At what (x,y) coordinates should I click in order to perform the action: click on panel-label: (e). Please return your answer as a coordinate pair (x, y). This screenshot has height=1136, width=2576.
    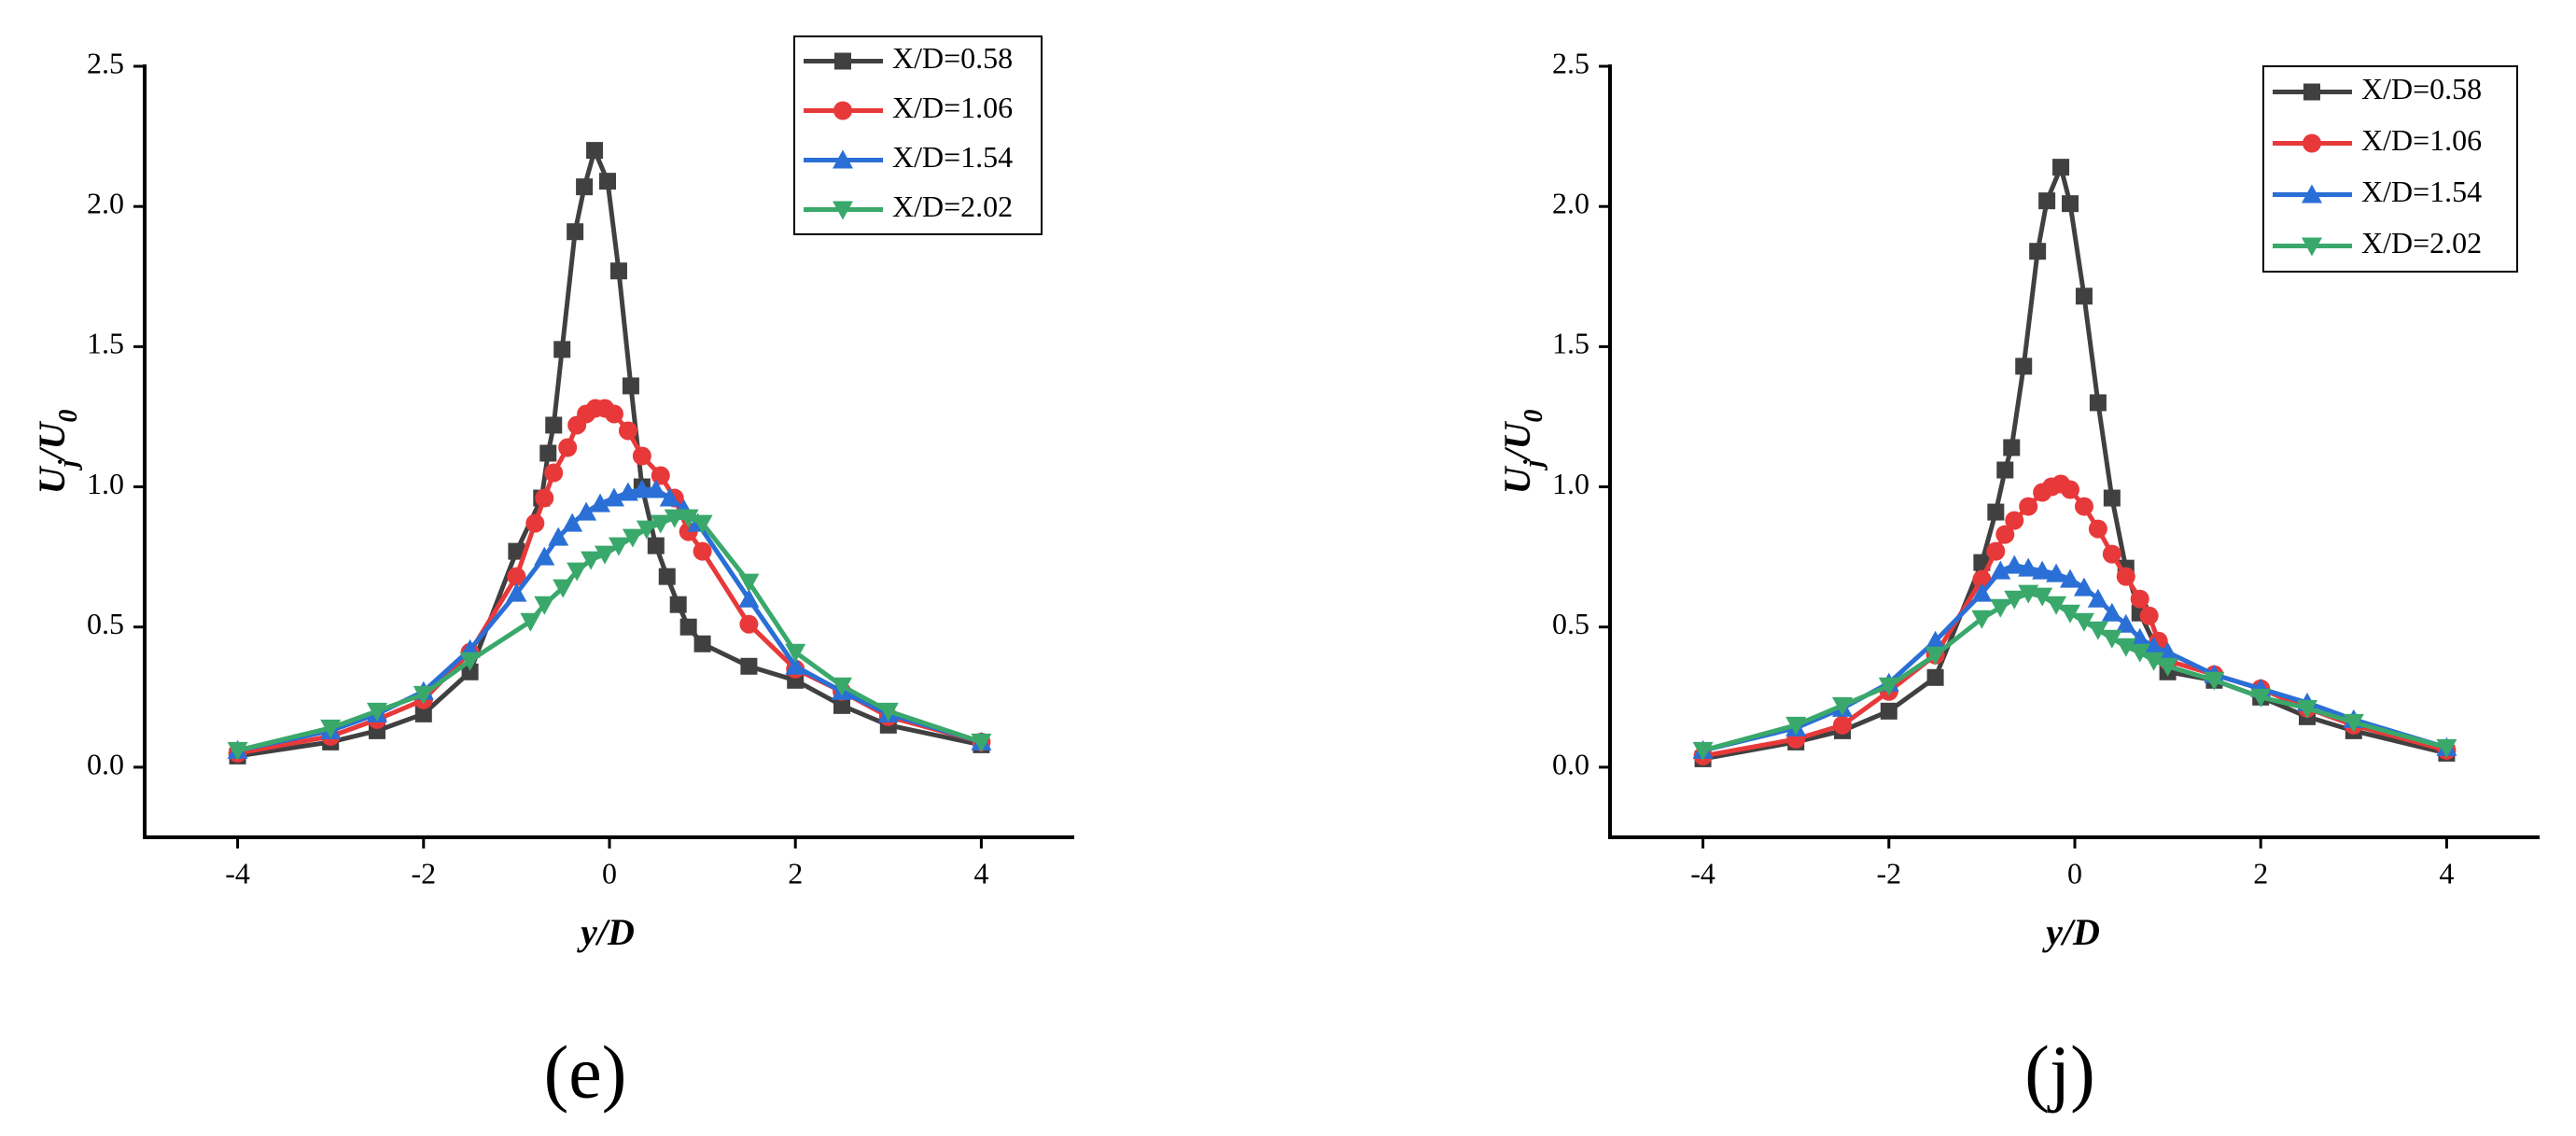
    Looking at the image, I should click on (585, 1073).